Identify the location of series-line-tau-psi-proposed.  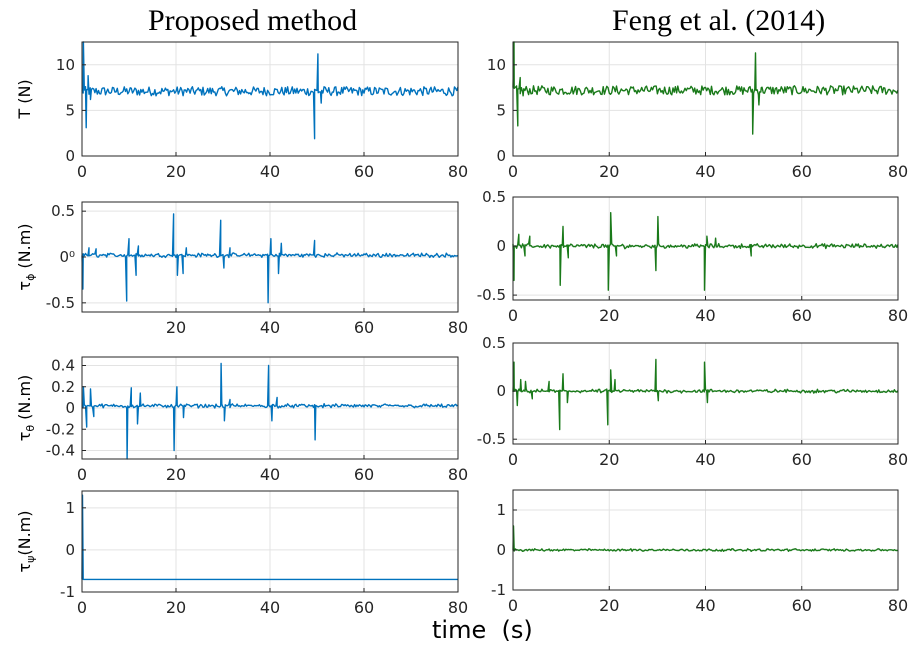
(269, 537).